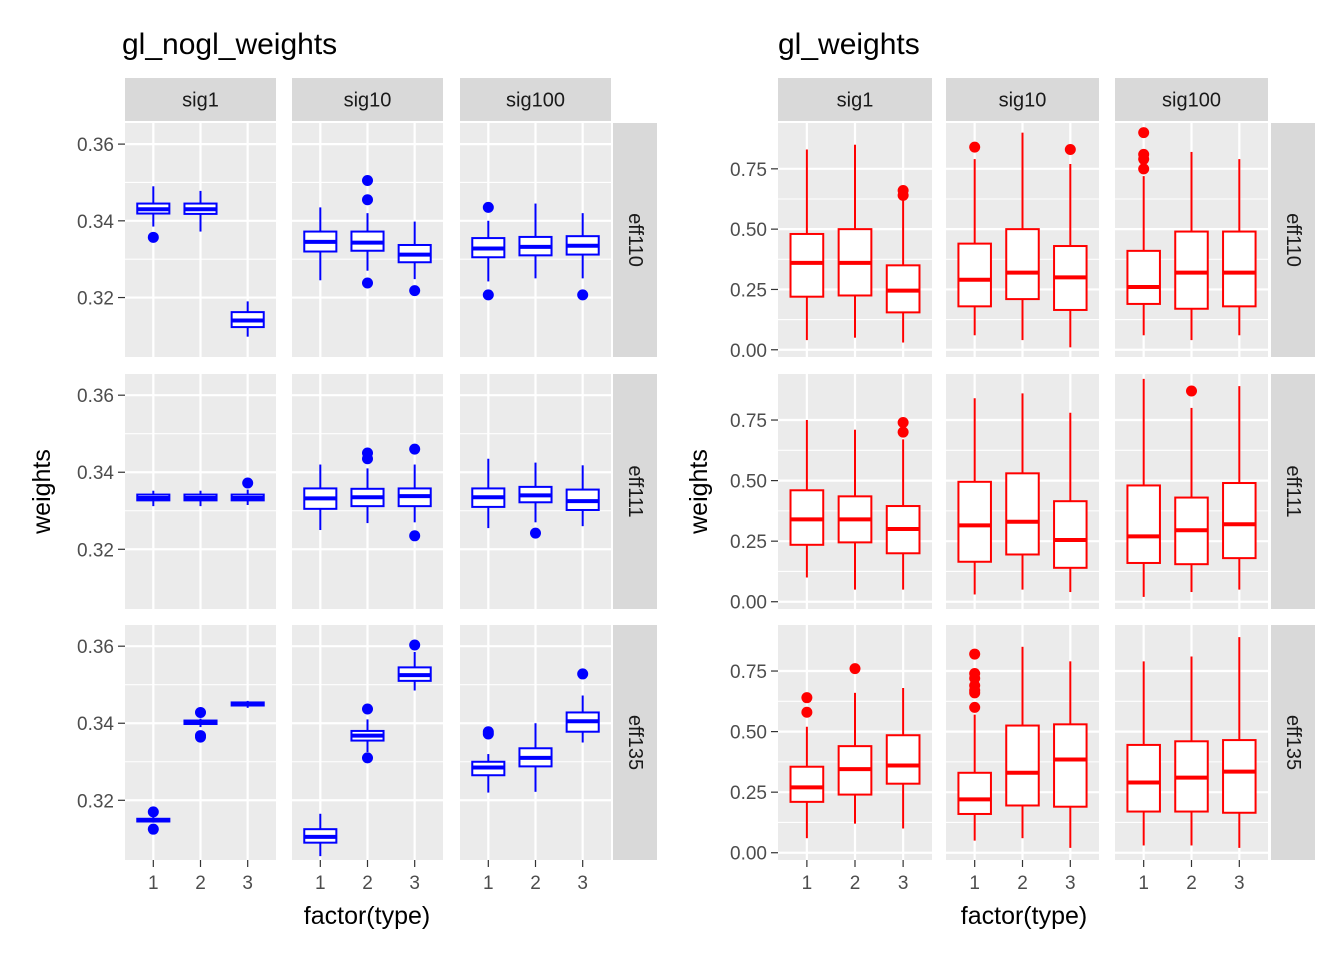 This screenshot has height=960, width=1344. Describe the element at coordinates (95, 299) in the screenshot. I see `y-tick-label: 0.32` at that location.